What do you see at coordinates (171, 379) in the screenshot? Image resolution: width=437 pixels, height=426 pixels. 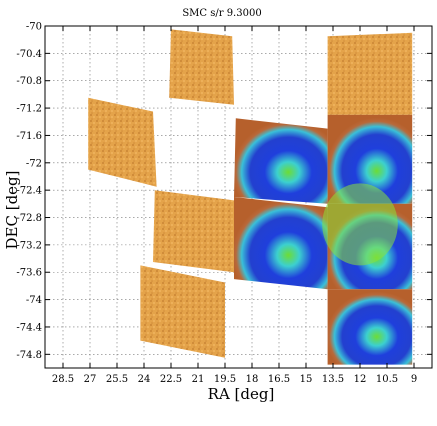 I see `x-tick-label: 22.5` at bounding box center [171, 379].